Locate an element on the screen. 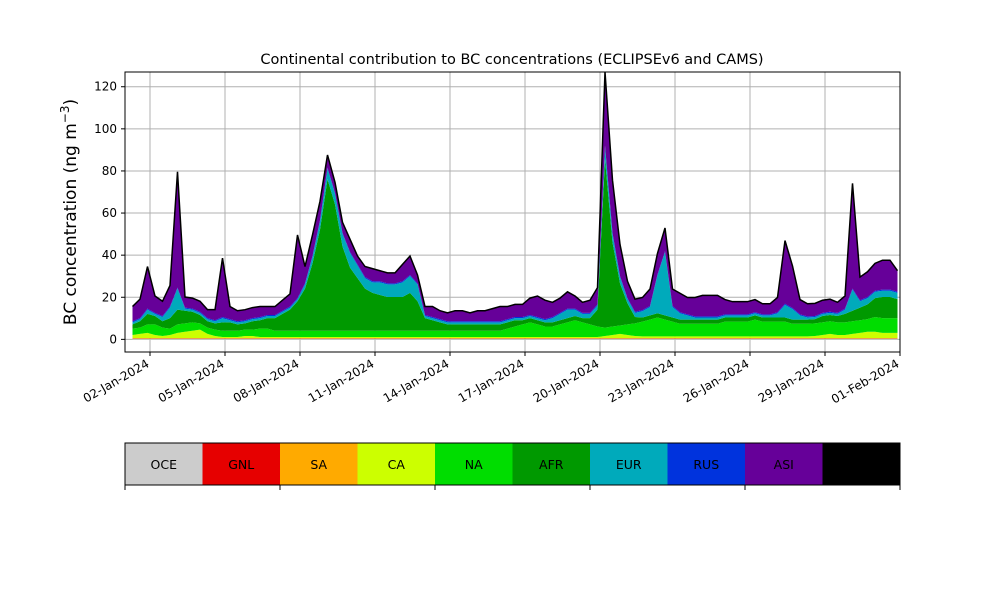 The height and width of the screenshot is (600, 1000). x-tick-label-4: 14-Jan-2024 is located at coordinates (416, 380).